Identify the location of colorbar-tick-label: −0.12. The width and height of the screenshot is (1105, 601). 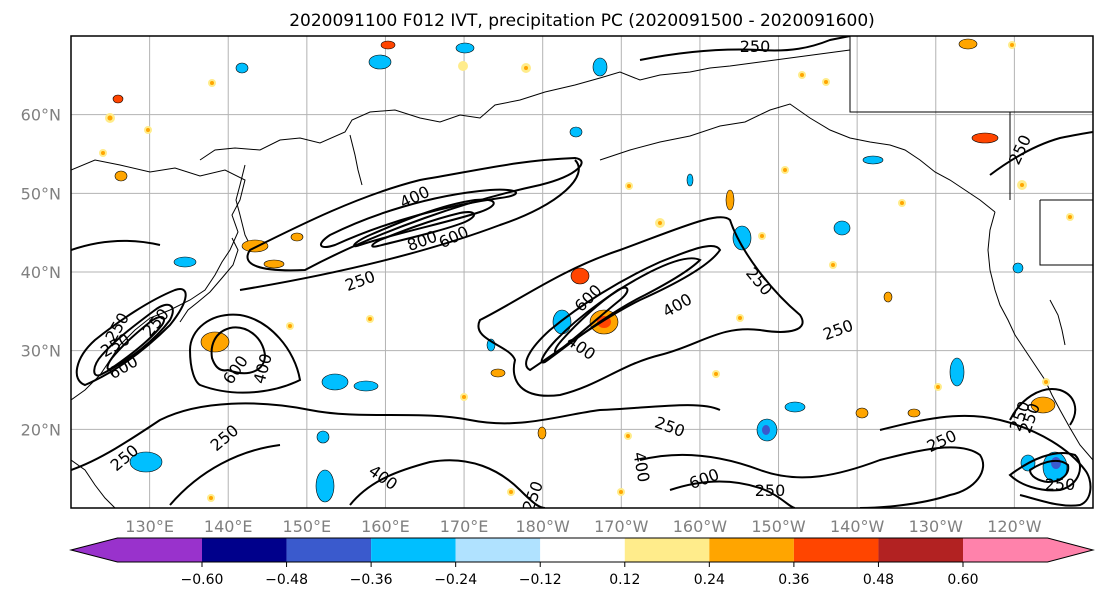
(540, 580).